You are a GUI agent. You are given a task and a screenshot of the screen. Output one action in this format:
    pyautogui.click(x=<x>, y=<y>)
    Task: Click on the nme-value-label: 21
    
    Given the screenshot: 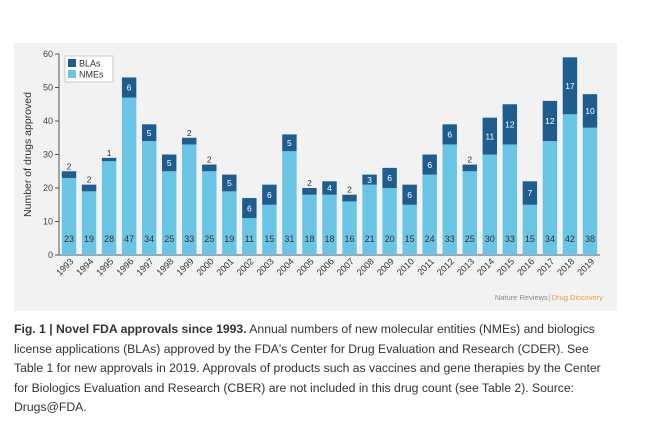 What is the action you would take?
    pyautogui.click(x=370, y=239)
    